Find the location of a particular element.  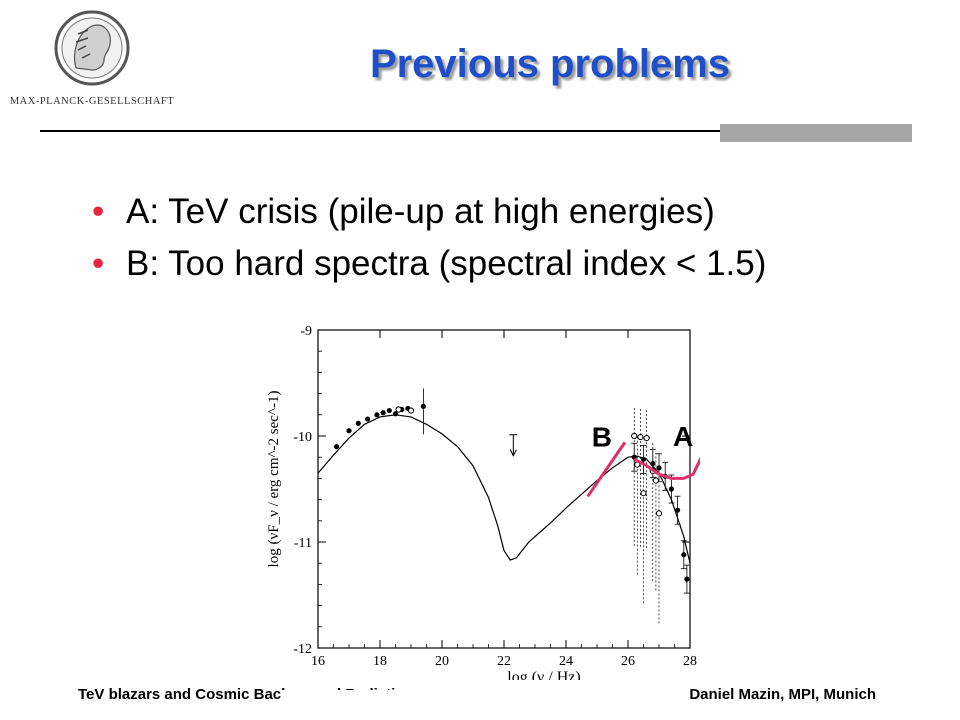

y-tick-label: -12 is located at coordinates (302, 649).